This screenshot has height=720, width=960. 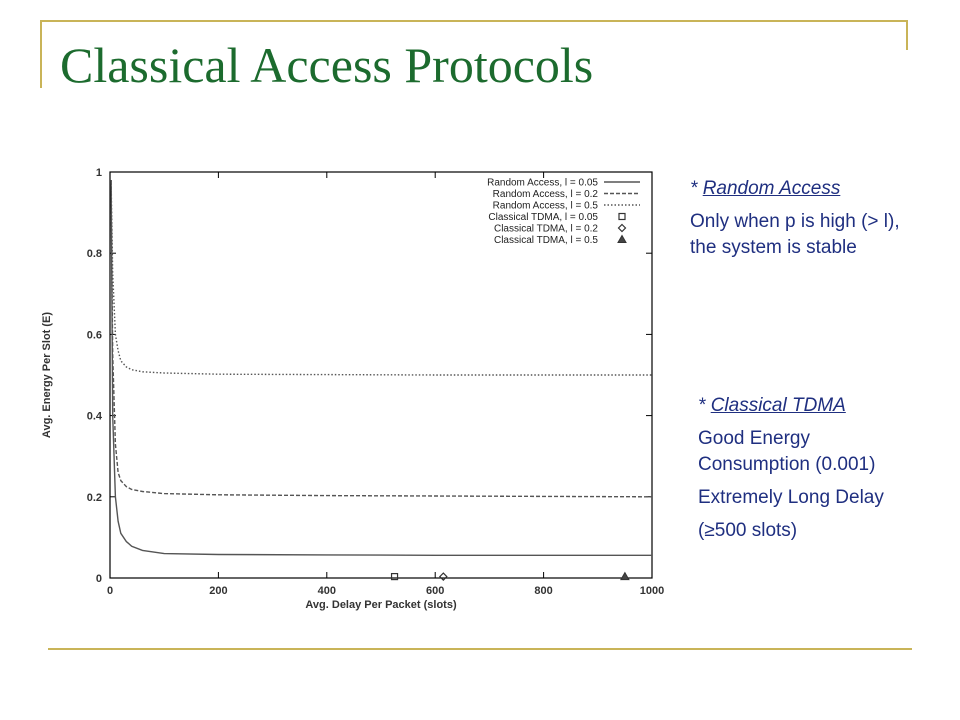 I want to click on tdma-heading-text: Classical TDMA, so click(x=778, y=405).